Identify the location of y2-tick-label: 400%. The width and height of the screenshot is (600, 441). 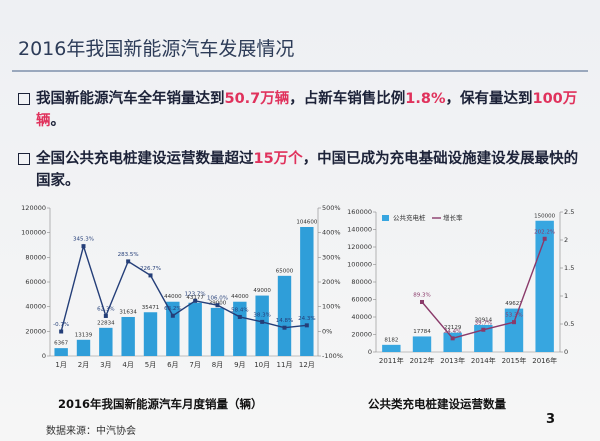
(331, 233).